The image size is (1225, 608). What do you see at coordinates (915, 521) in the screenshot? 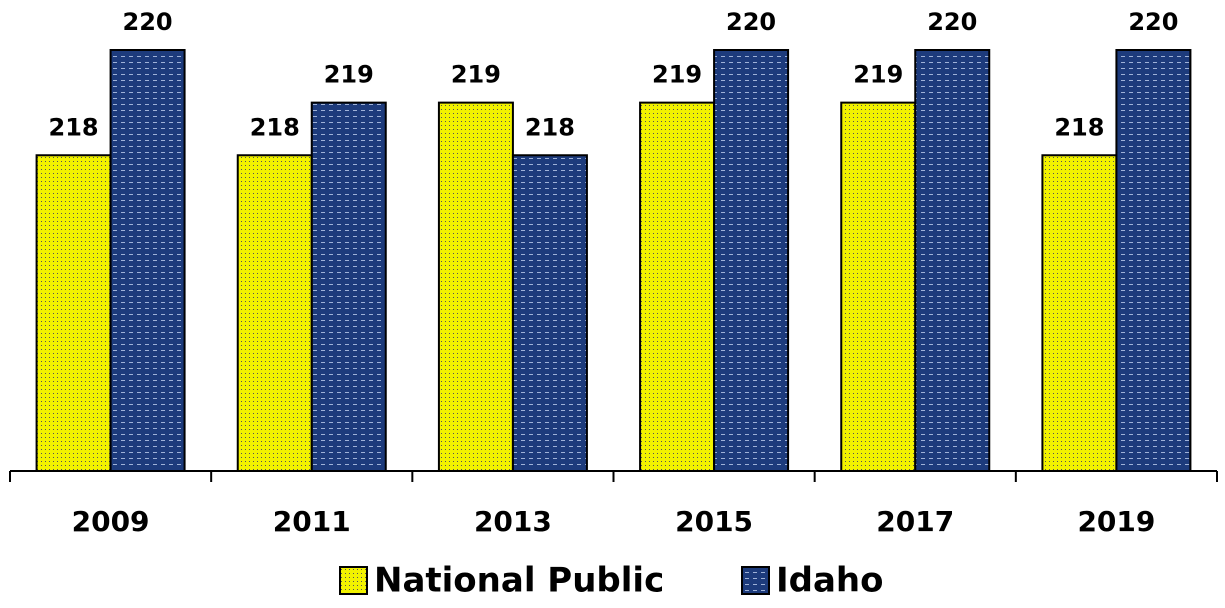
I see `x-tick-label: 2017` at bounding box center [915, 521].